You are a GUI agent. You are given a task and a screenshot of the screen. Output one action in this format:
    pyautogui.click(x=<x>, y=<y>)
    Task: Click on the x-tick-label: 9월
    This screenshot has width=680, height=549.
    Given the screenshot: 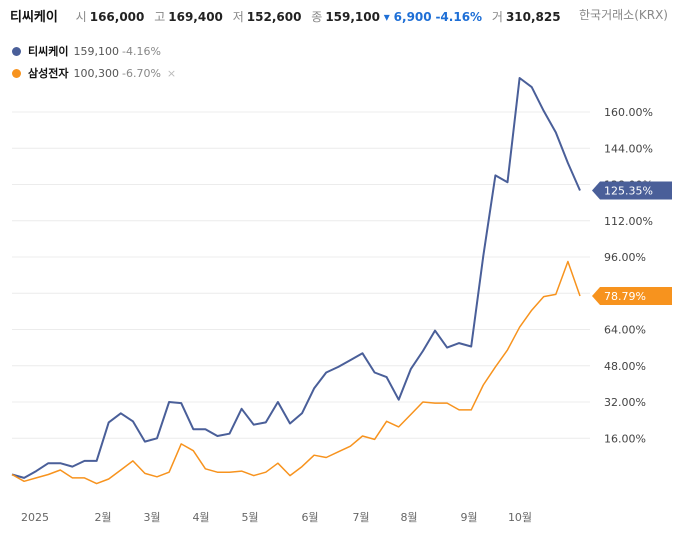 What is the action you would take?
    pyautogui.click(x=468, y=517)
    